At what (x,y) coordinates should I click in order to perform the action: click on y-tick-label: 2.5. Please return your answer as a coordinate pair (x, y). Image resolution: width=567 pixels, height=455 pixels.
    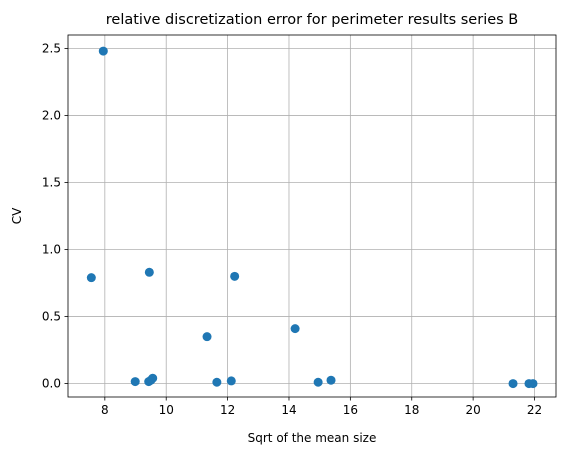
    Looking at the image, I should click on (51, 48).